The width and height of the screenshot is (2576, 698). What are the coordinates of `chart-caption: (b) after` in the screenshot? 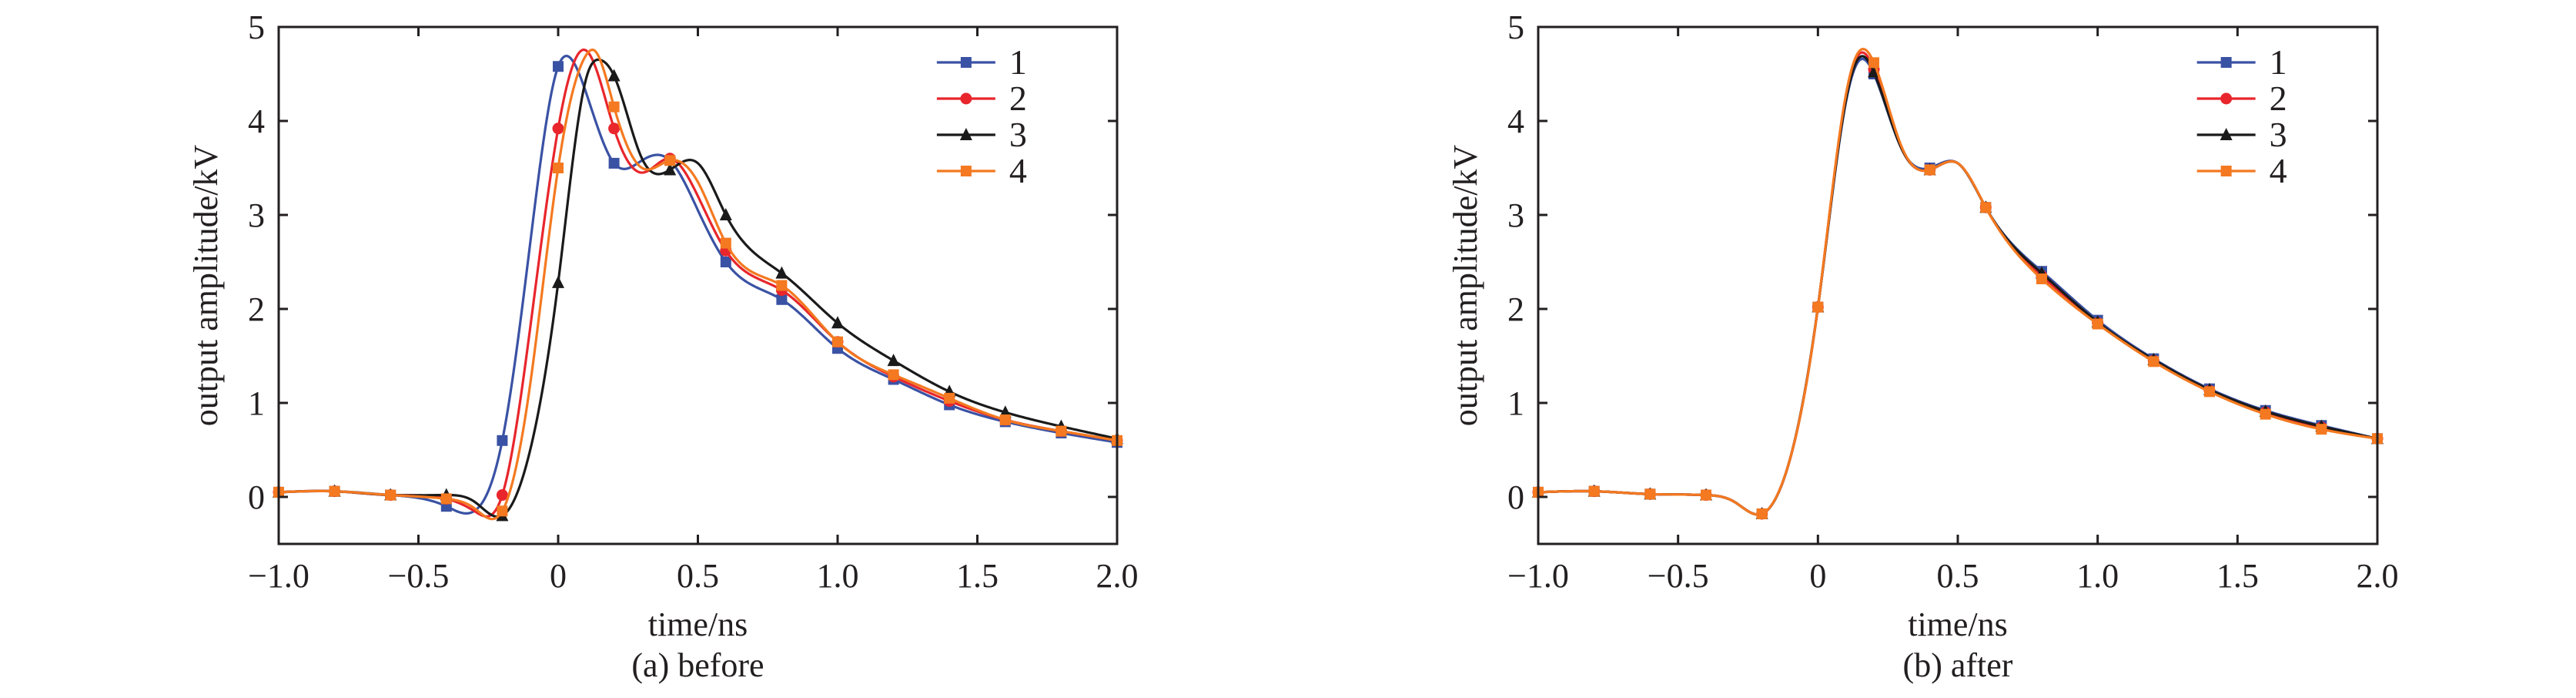 It's located at (1958, 665).